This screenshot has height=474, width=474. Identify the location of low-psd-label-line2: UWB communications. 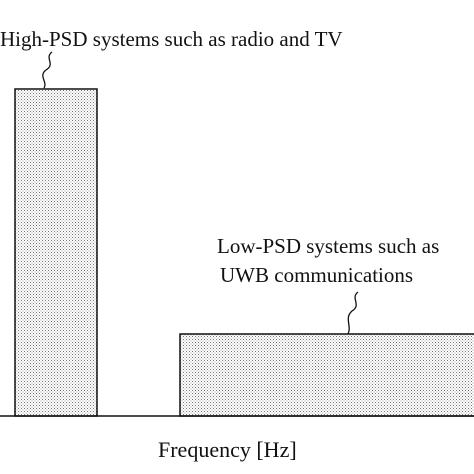
(317, 275).